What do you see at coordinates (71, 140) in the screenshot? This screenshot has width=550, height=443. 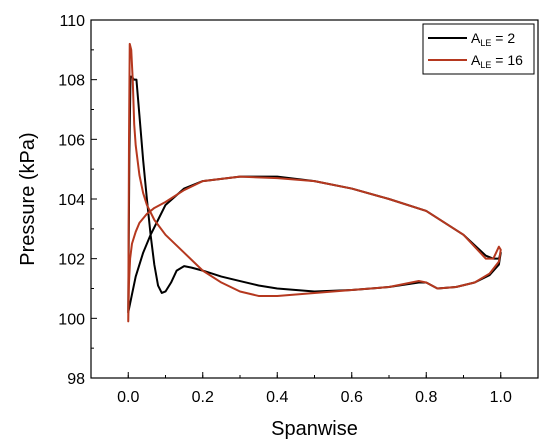 I see `y-tick-label: 106` at bounding box center [71, 140].